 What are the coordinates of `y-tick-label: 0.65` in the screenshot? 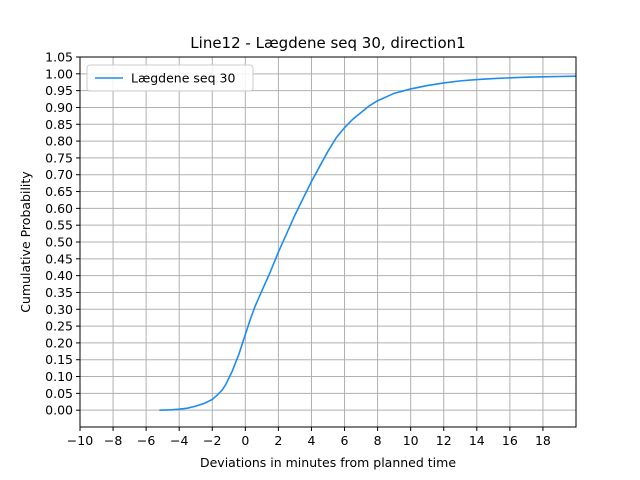 It's located at (59, 191).